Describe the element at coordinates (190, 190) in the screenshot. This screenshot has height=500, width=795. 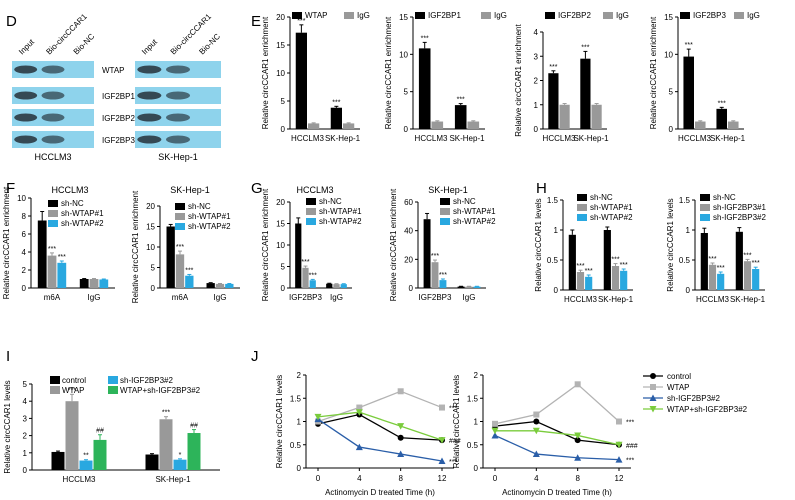
I see `chart-title: SK-Hep-1` at that location.